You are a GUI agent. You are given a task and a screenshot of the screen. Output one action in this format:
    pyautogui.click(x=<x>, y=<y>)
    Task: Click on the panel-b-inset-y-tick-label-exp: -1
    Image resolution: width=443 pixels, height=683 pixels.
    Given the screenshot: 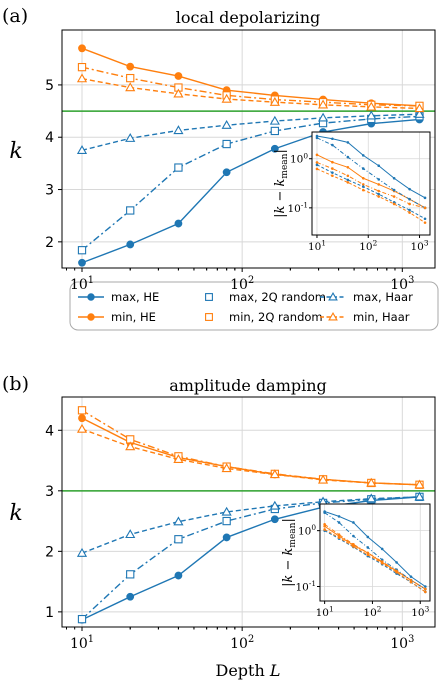 What is the action you would take?
    pyautogui.click(x=312, y=583)
    